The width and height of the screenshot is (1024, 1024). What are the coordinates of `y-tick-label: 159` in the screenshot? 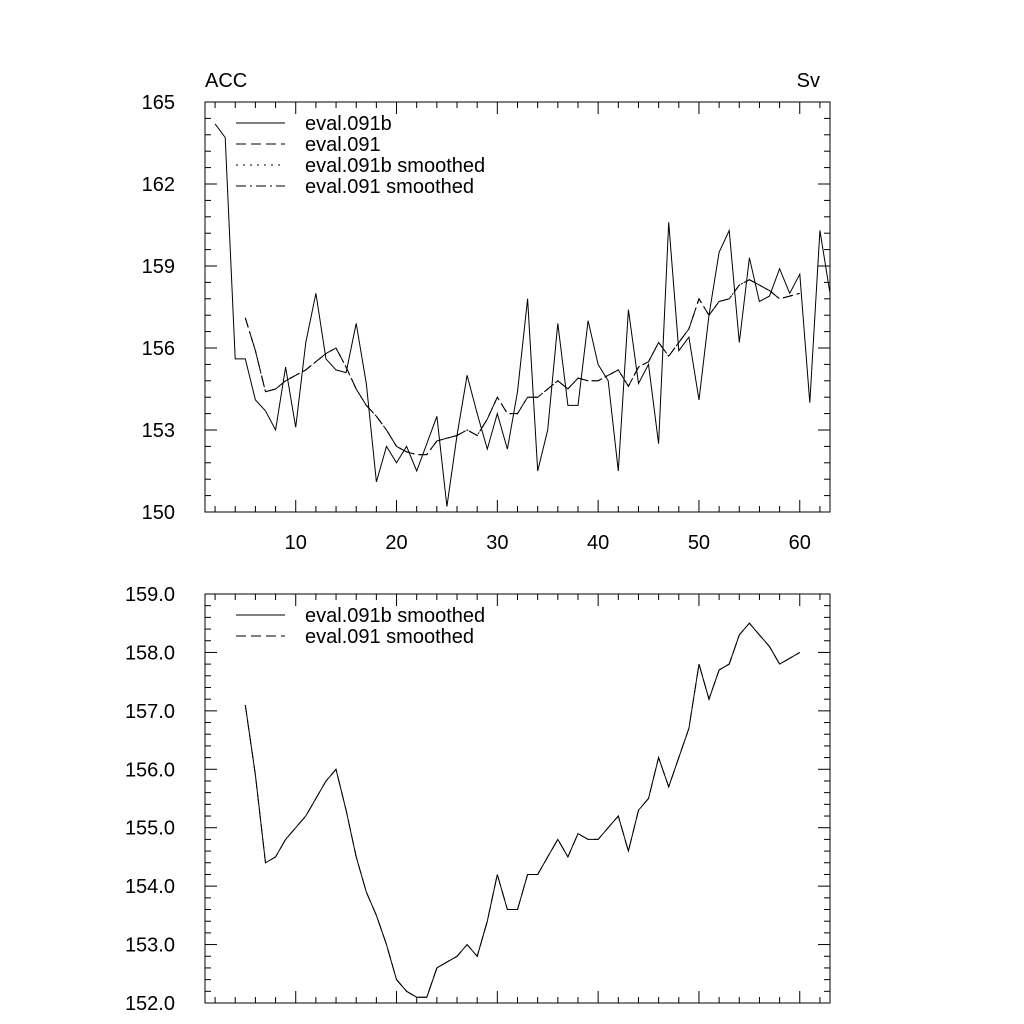 It's located at (158, 267).